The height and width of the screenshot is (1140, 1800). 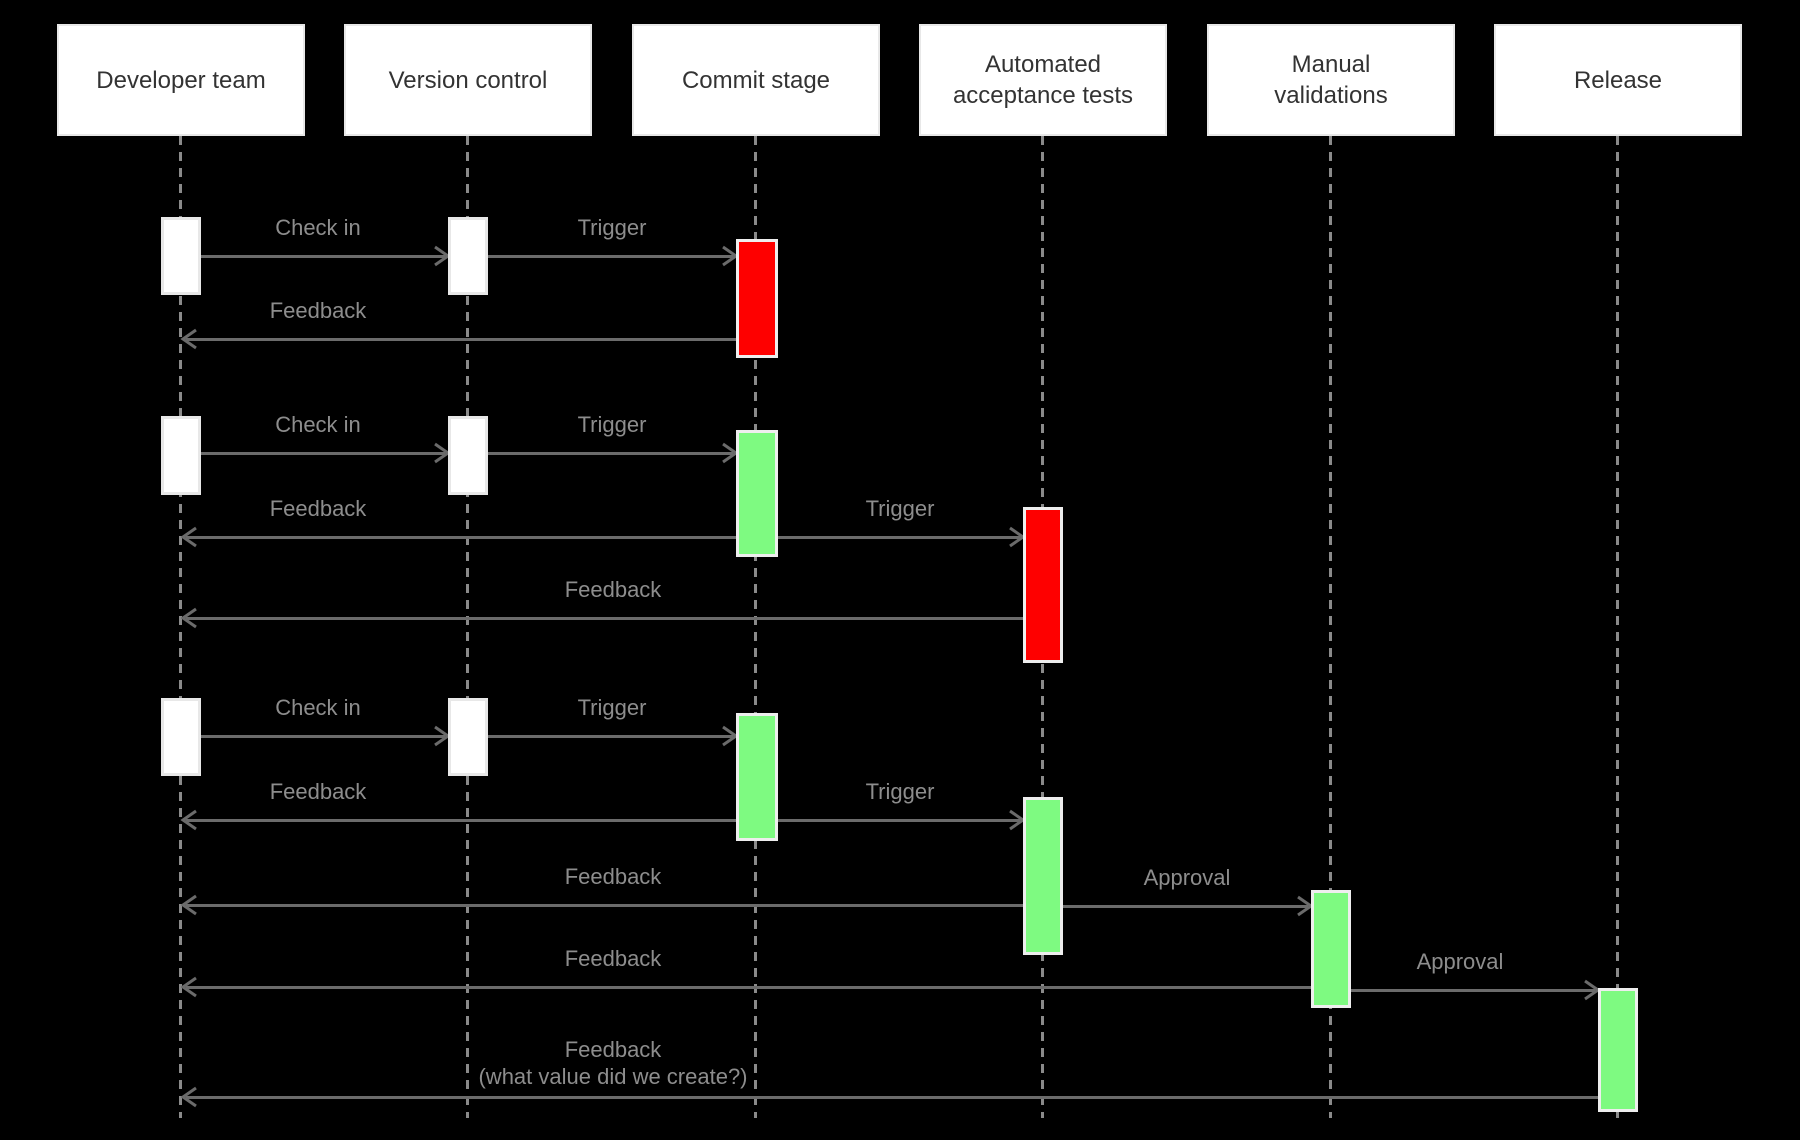 What do you see at coordinates (1043, 585) in the screenshot?
I see `activation-acceptance-tests-red` at bounding box center [1043, 585].